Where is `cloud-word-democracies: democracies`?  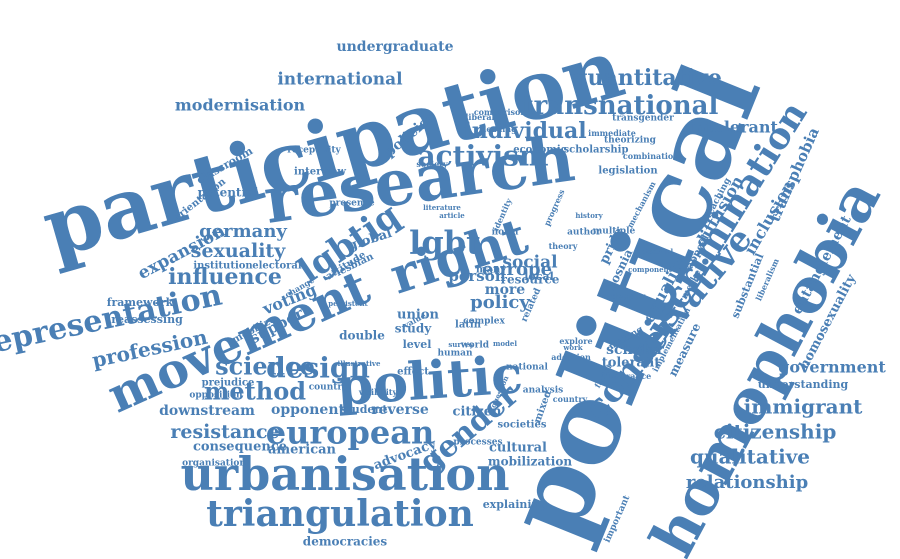
cloud-word-democracies: democracies is located at coordinates (345, 542).